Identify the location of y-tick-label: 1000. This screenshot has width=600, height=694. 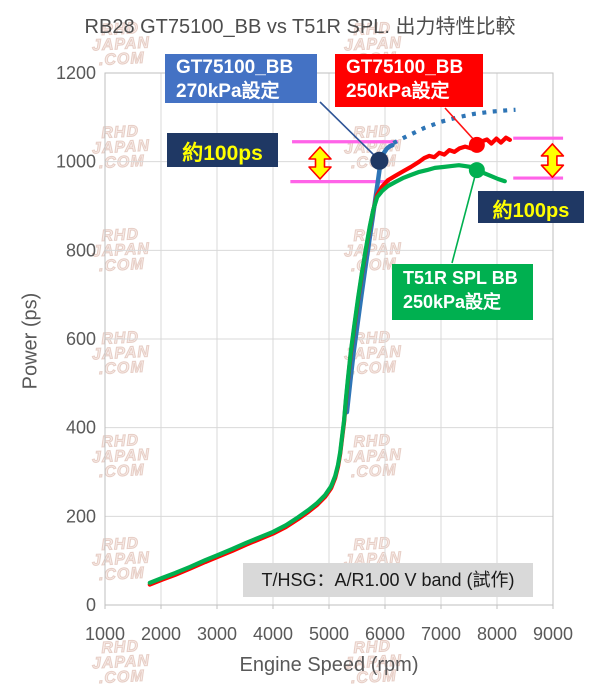
(76, 162).